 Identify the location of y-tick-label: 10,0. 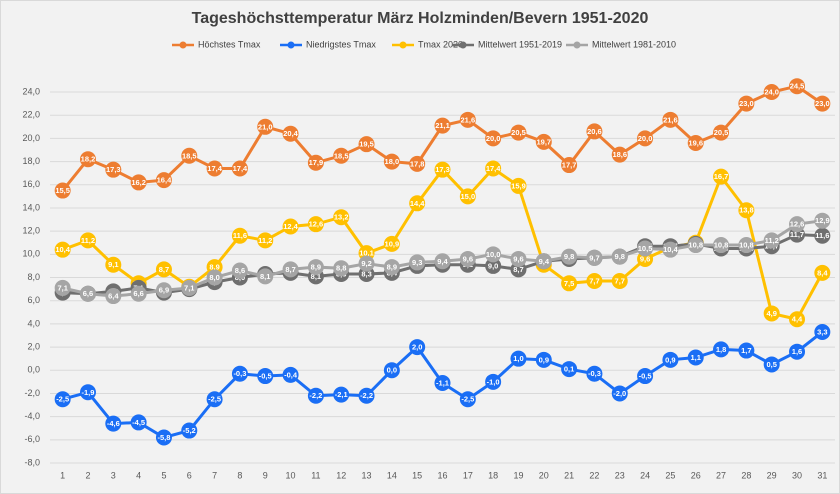
(31, 254).